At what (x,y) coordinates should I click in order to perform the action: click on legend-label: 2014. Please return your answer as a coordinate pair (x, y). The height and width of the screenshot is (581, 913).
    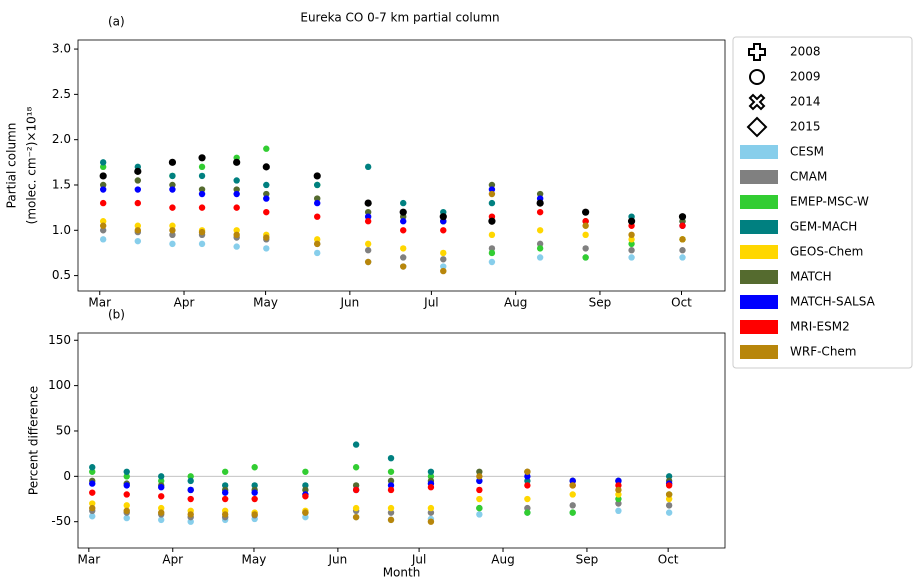
    Looking at the image, I should click on (805, 102).